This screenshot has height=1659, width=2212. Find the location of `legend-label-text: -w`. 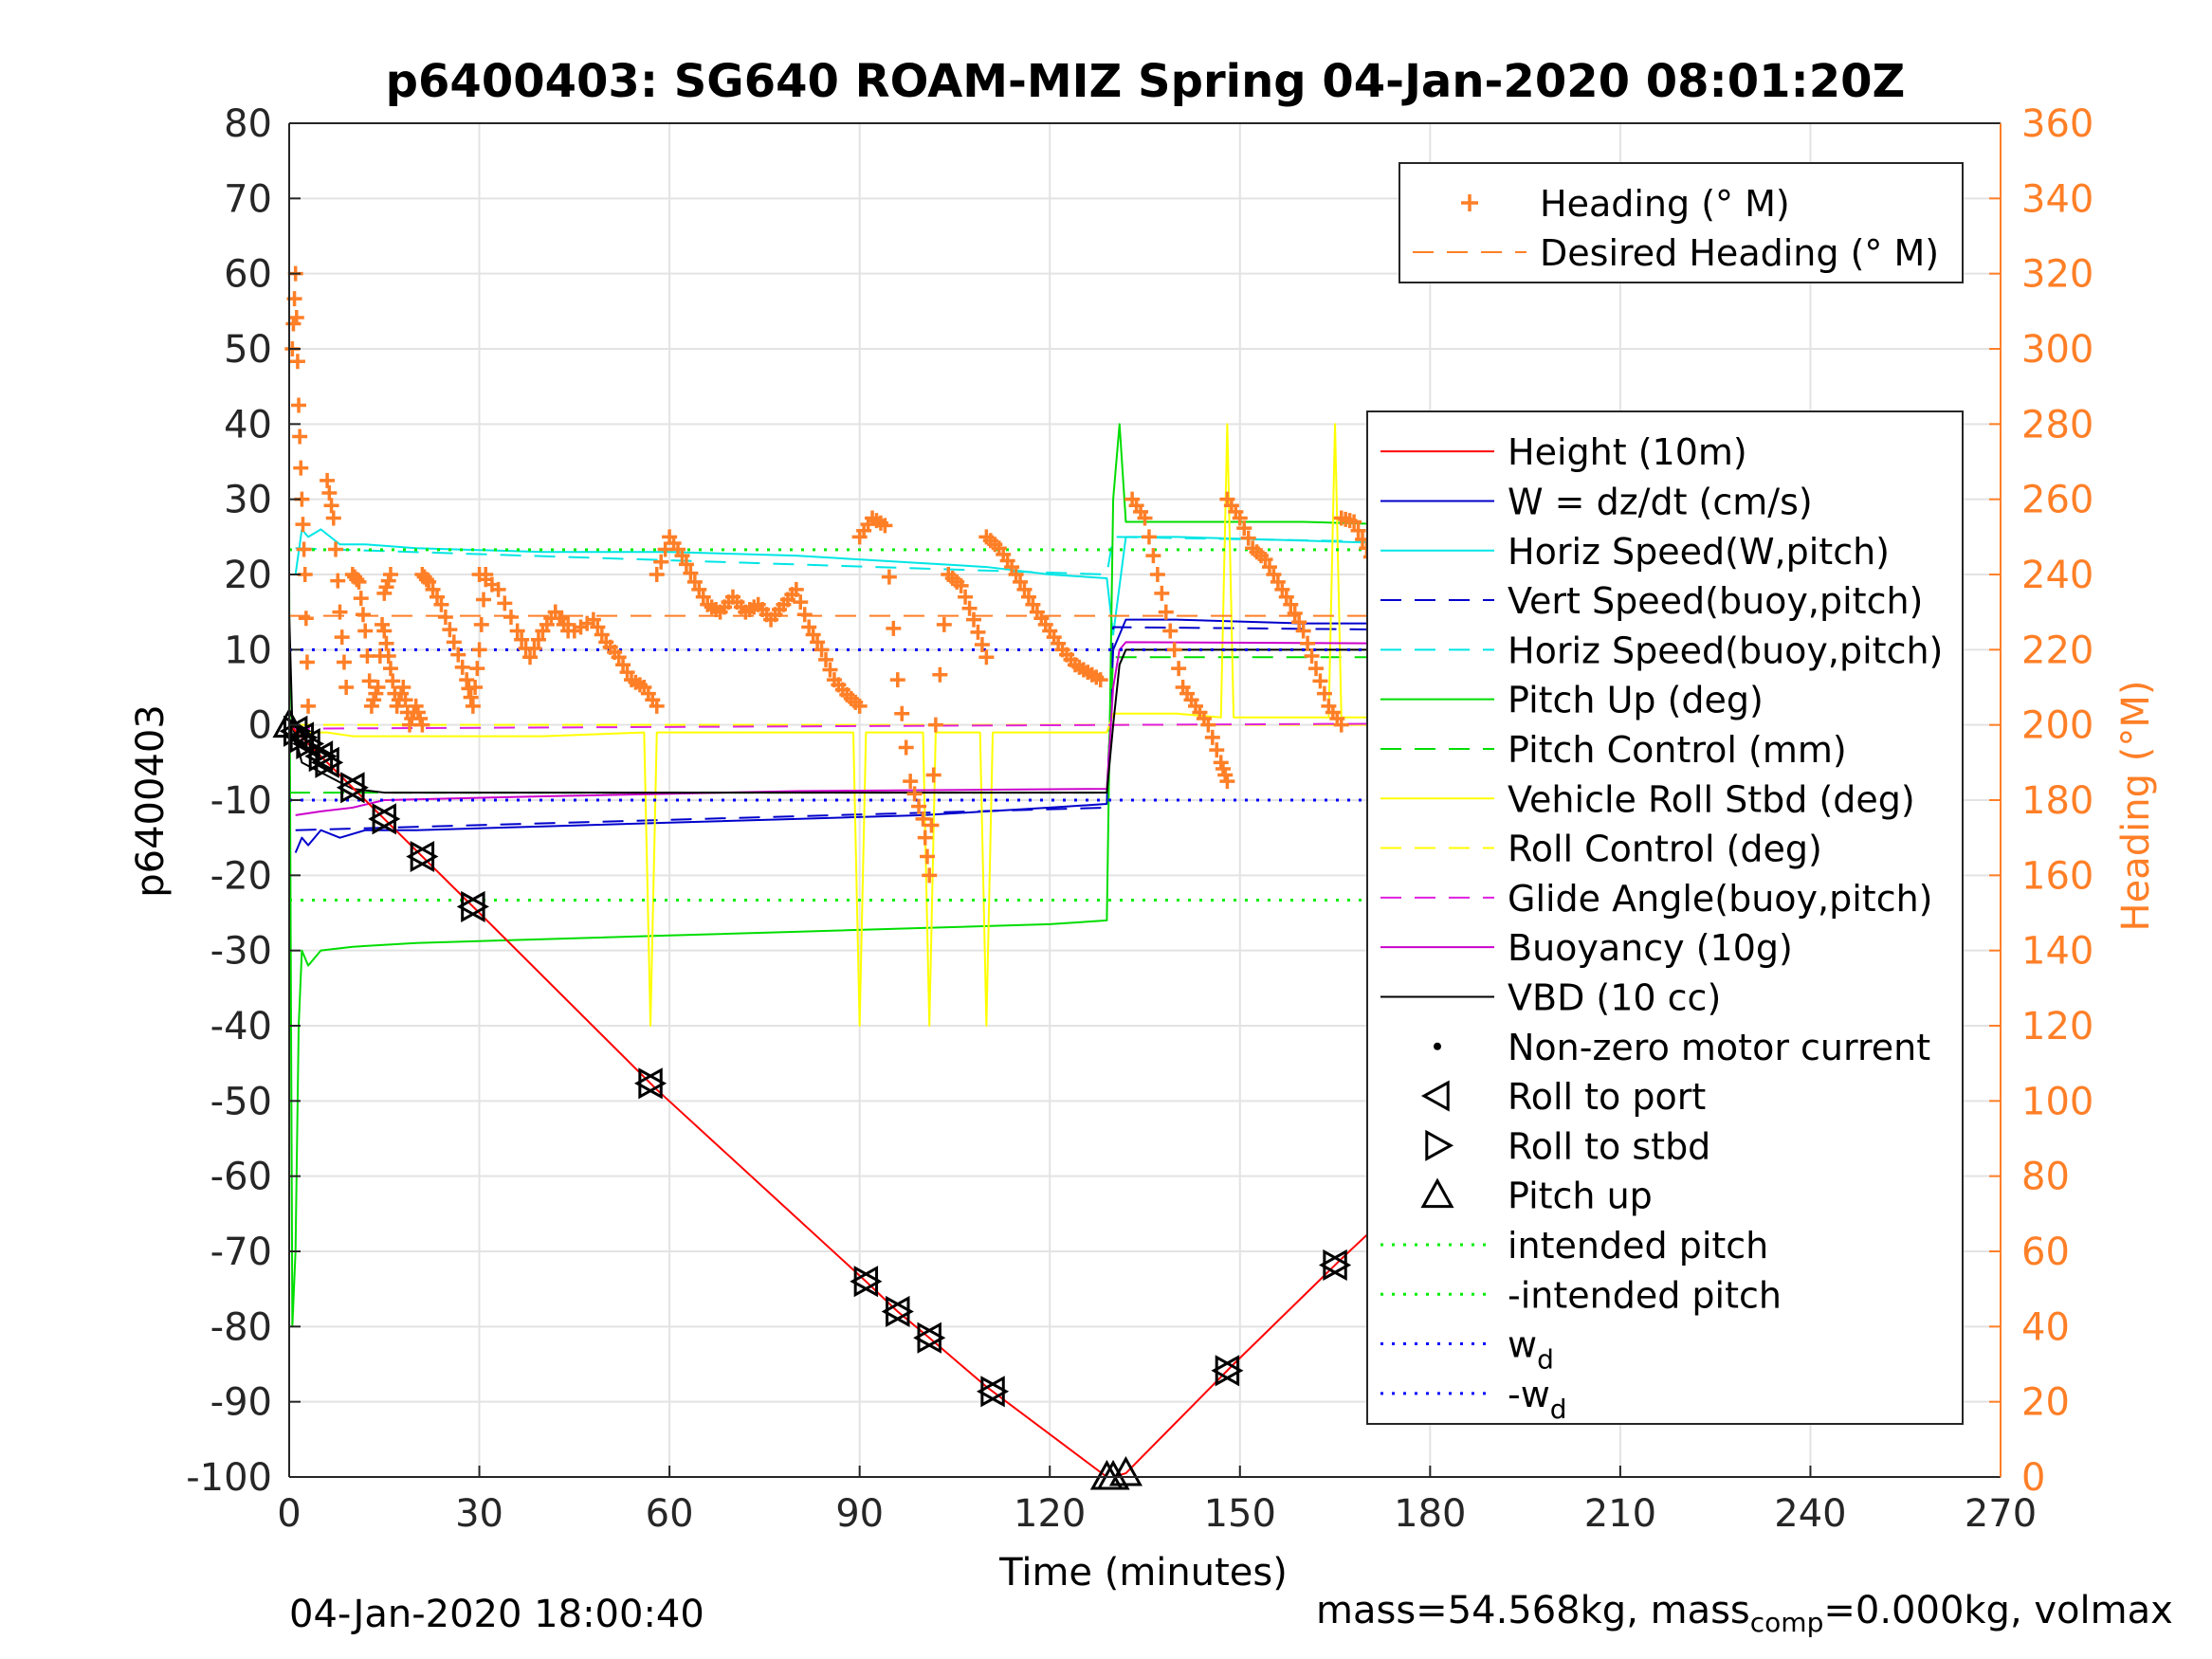

legend-label-text: -w is located at coordinates (1529, 1394).